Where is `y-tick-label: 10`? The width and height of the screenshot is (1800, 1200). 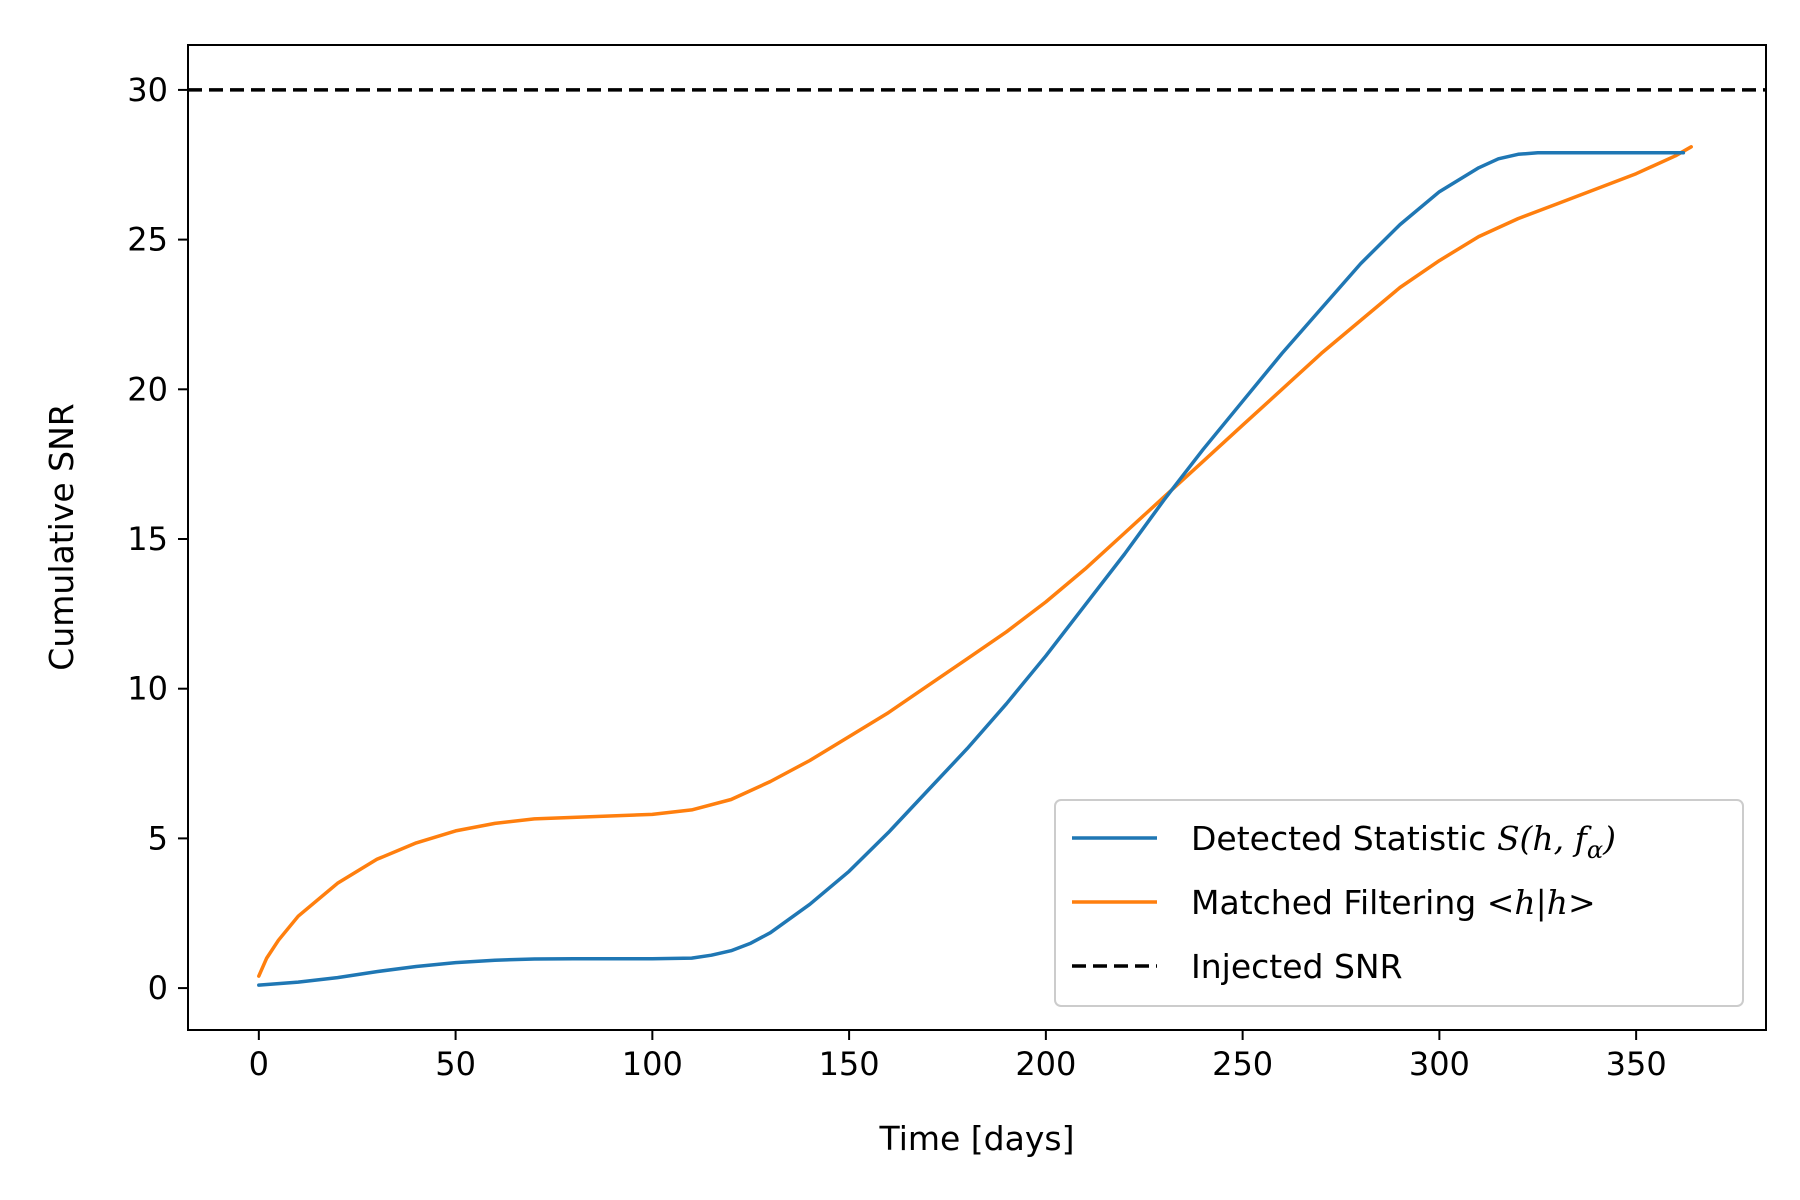 y-tick-label: 10 is located at coordinates (147, 689).